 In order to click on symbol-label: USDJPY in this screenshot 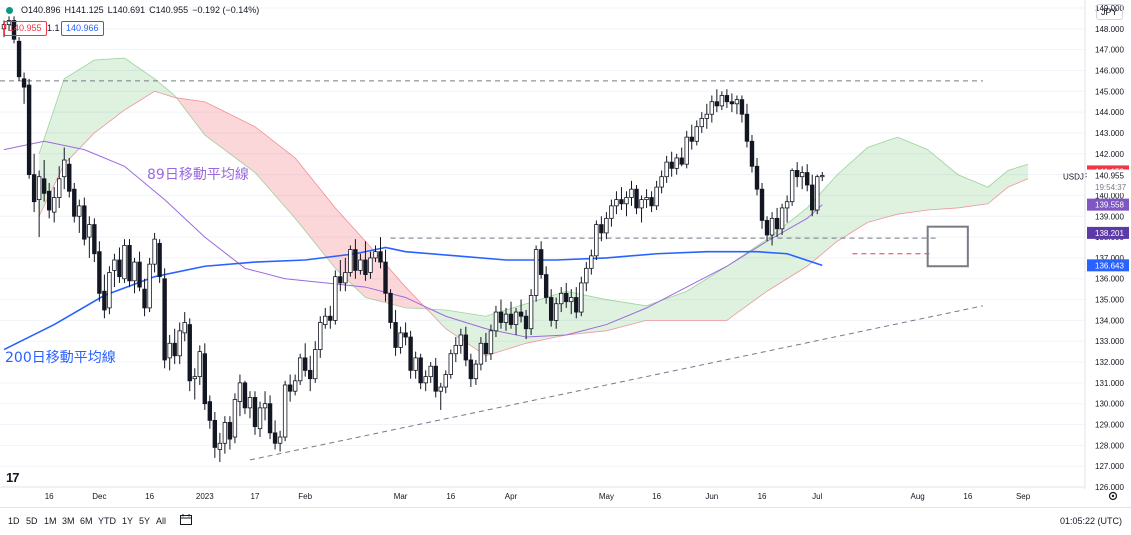, I will do `click(1079, 177)`.